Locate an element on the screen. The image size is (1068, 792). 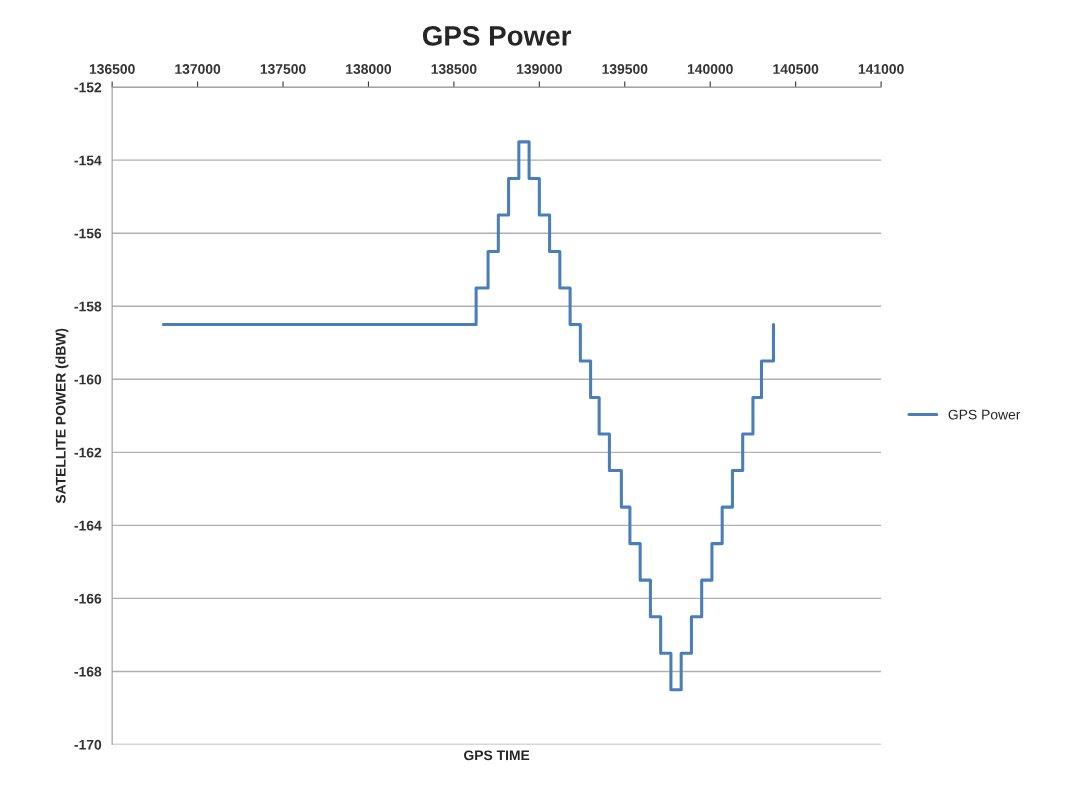
y-tick-label: -152 is located at coordinates (88, 87).